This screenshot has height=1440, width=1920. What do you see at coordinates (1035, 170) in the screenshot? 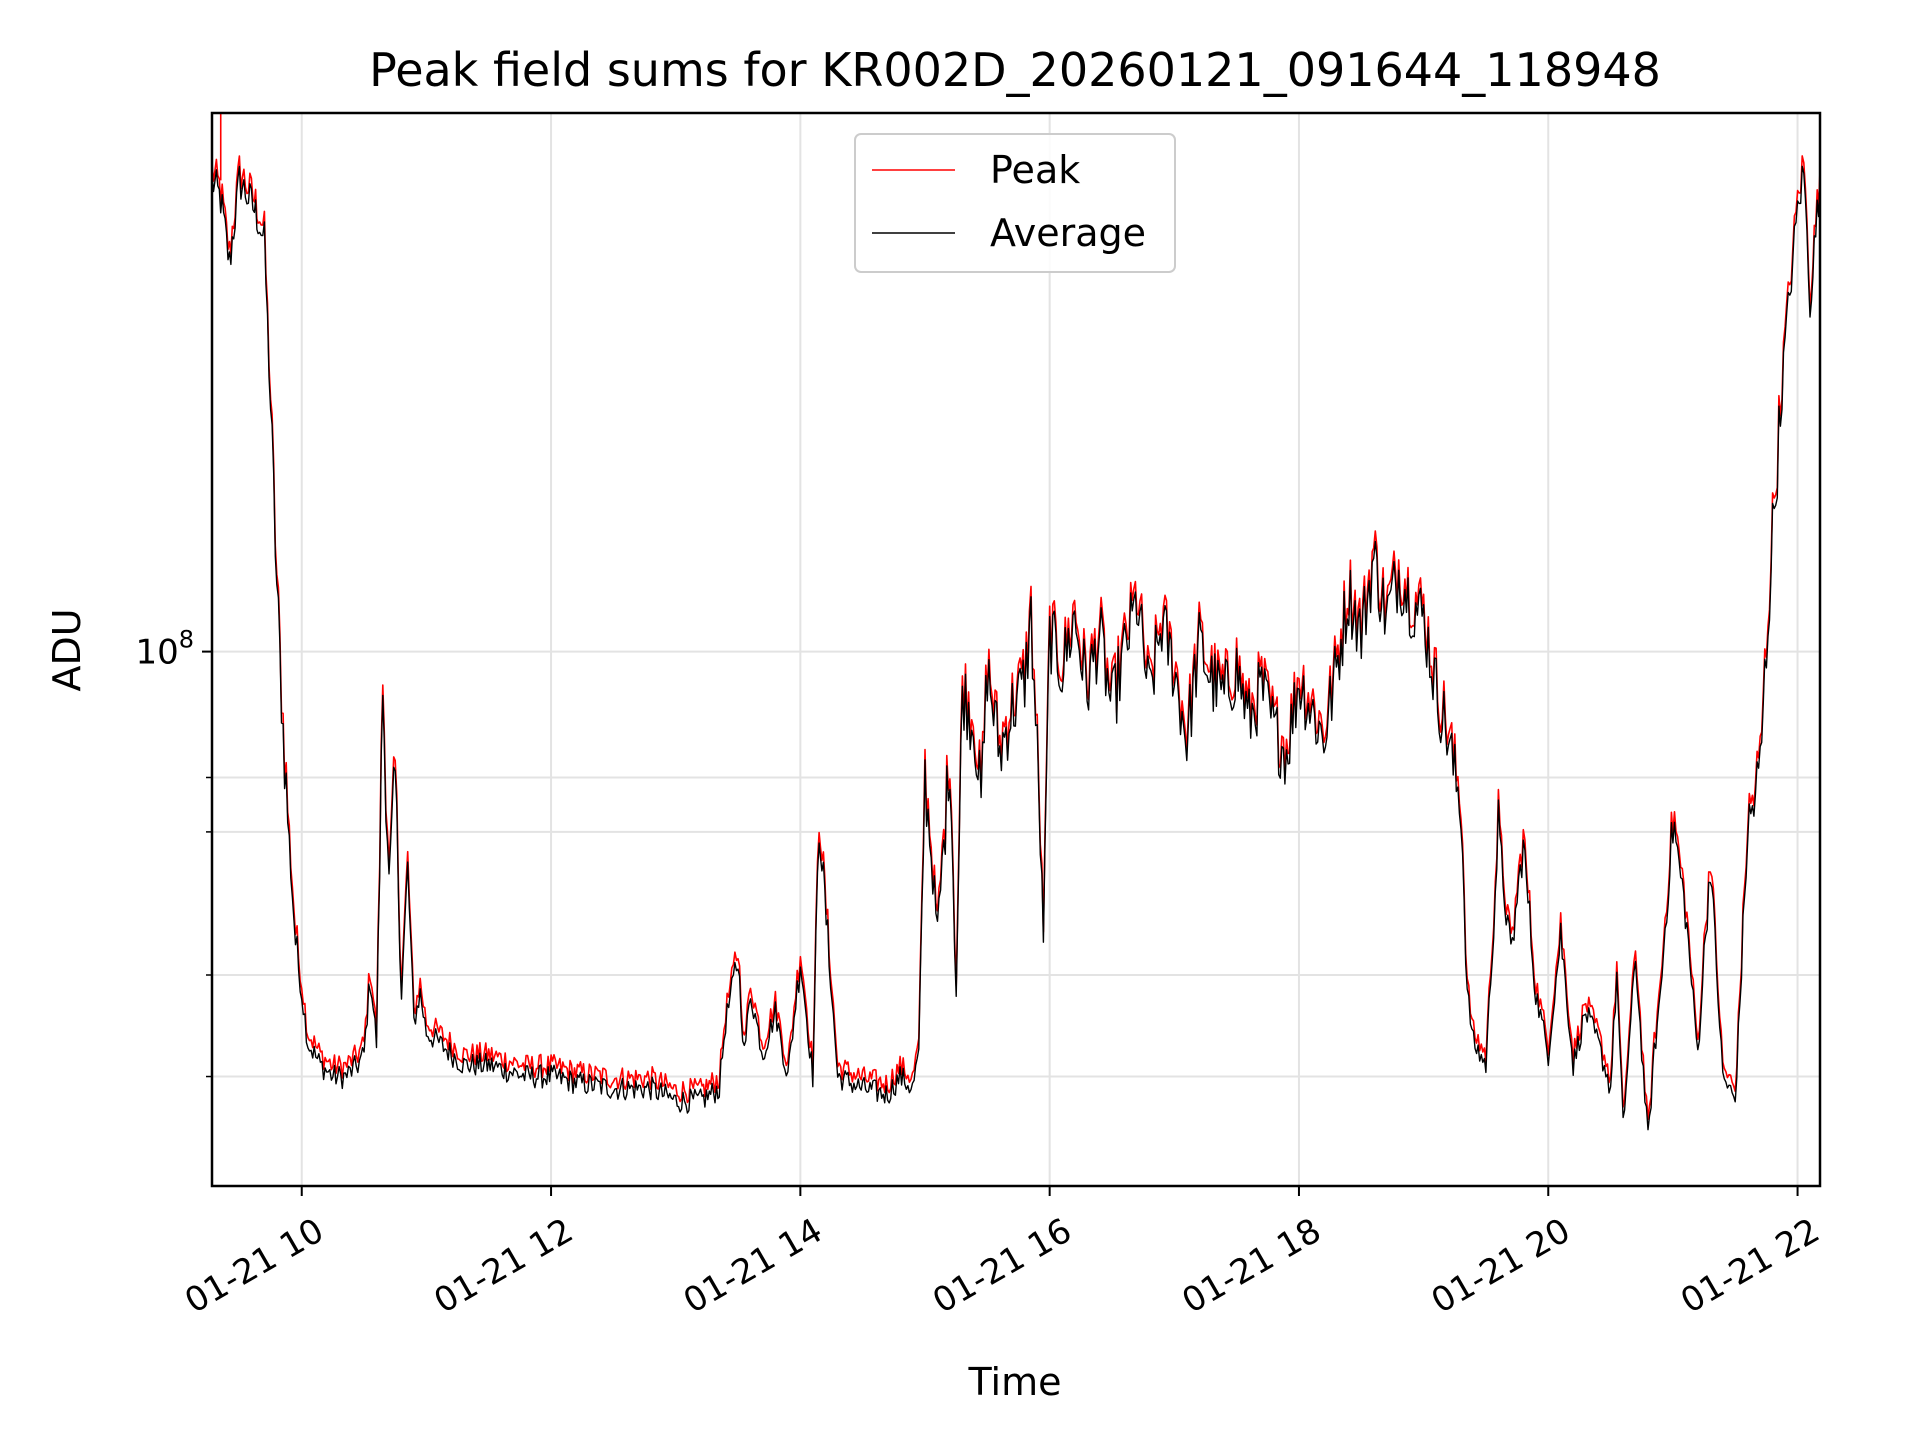
I see `legend-label-peak: Peak` at bounding box center [1035, 170].